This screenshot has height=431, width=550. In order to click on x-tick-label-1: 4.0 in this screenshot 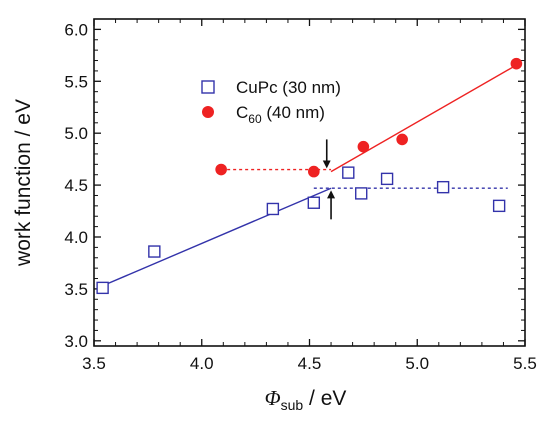, I will do `click(202, 363)`.